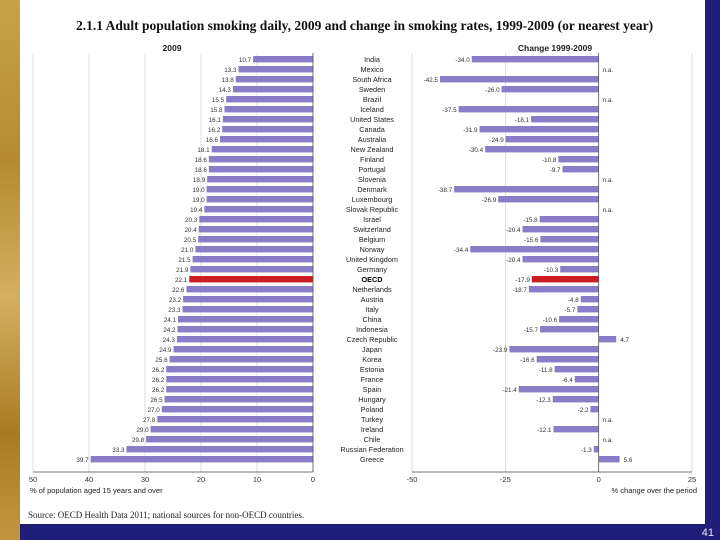 This screenshot has height=540, width=720. What do you see at coordinates (227, 80) in the screenshot?
I see `data-label-2009: 13.8` at bounding box center [227, 80].